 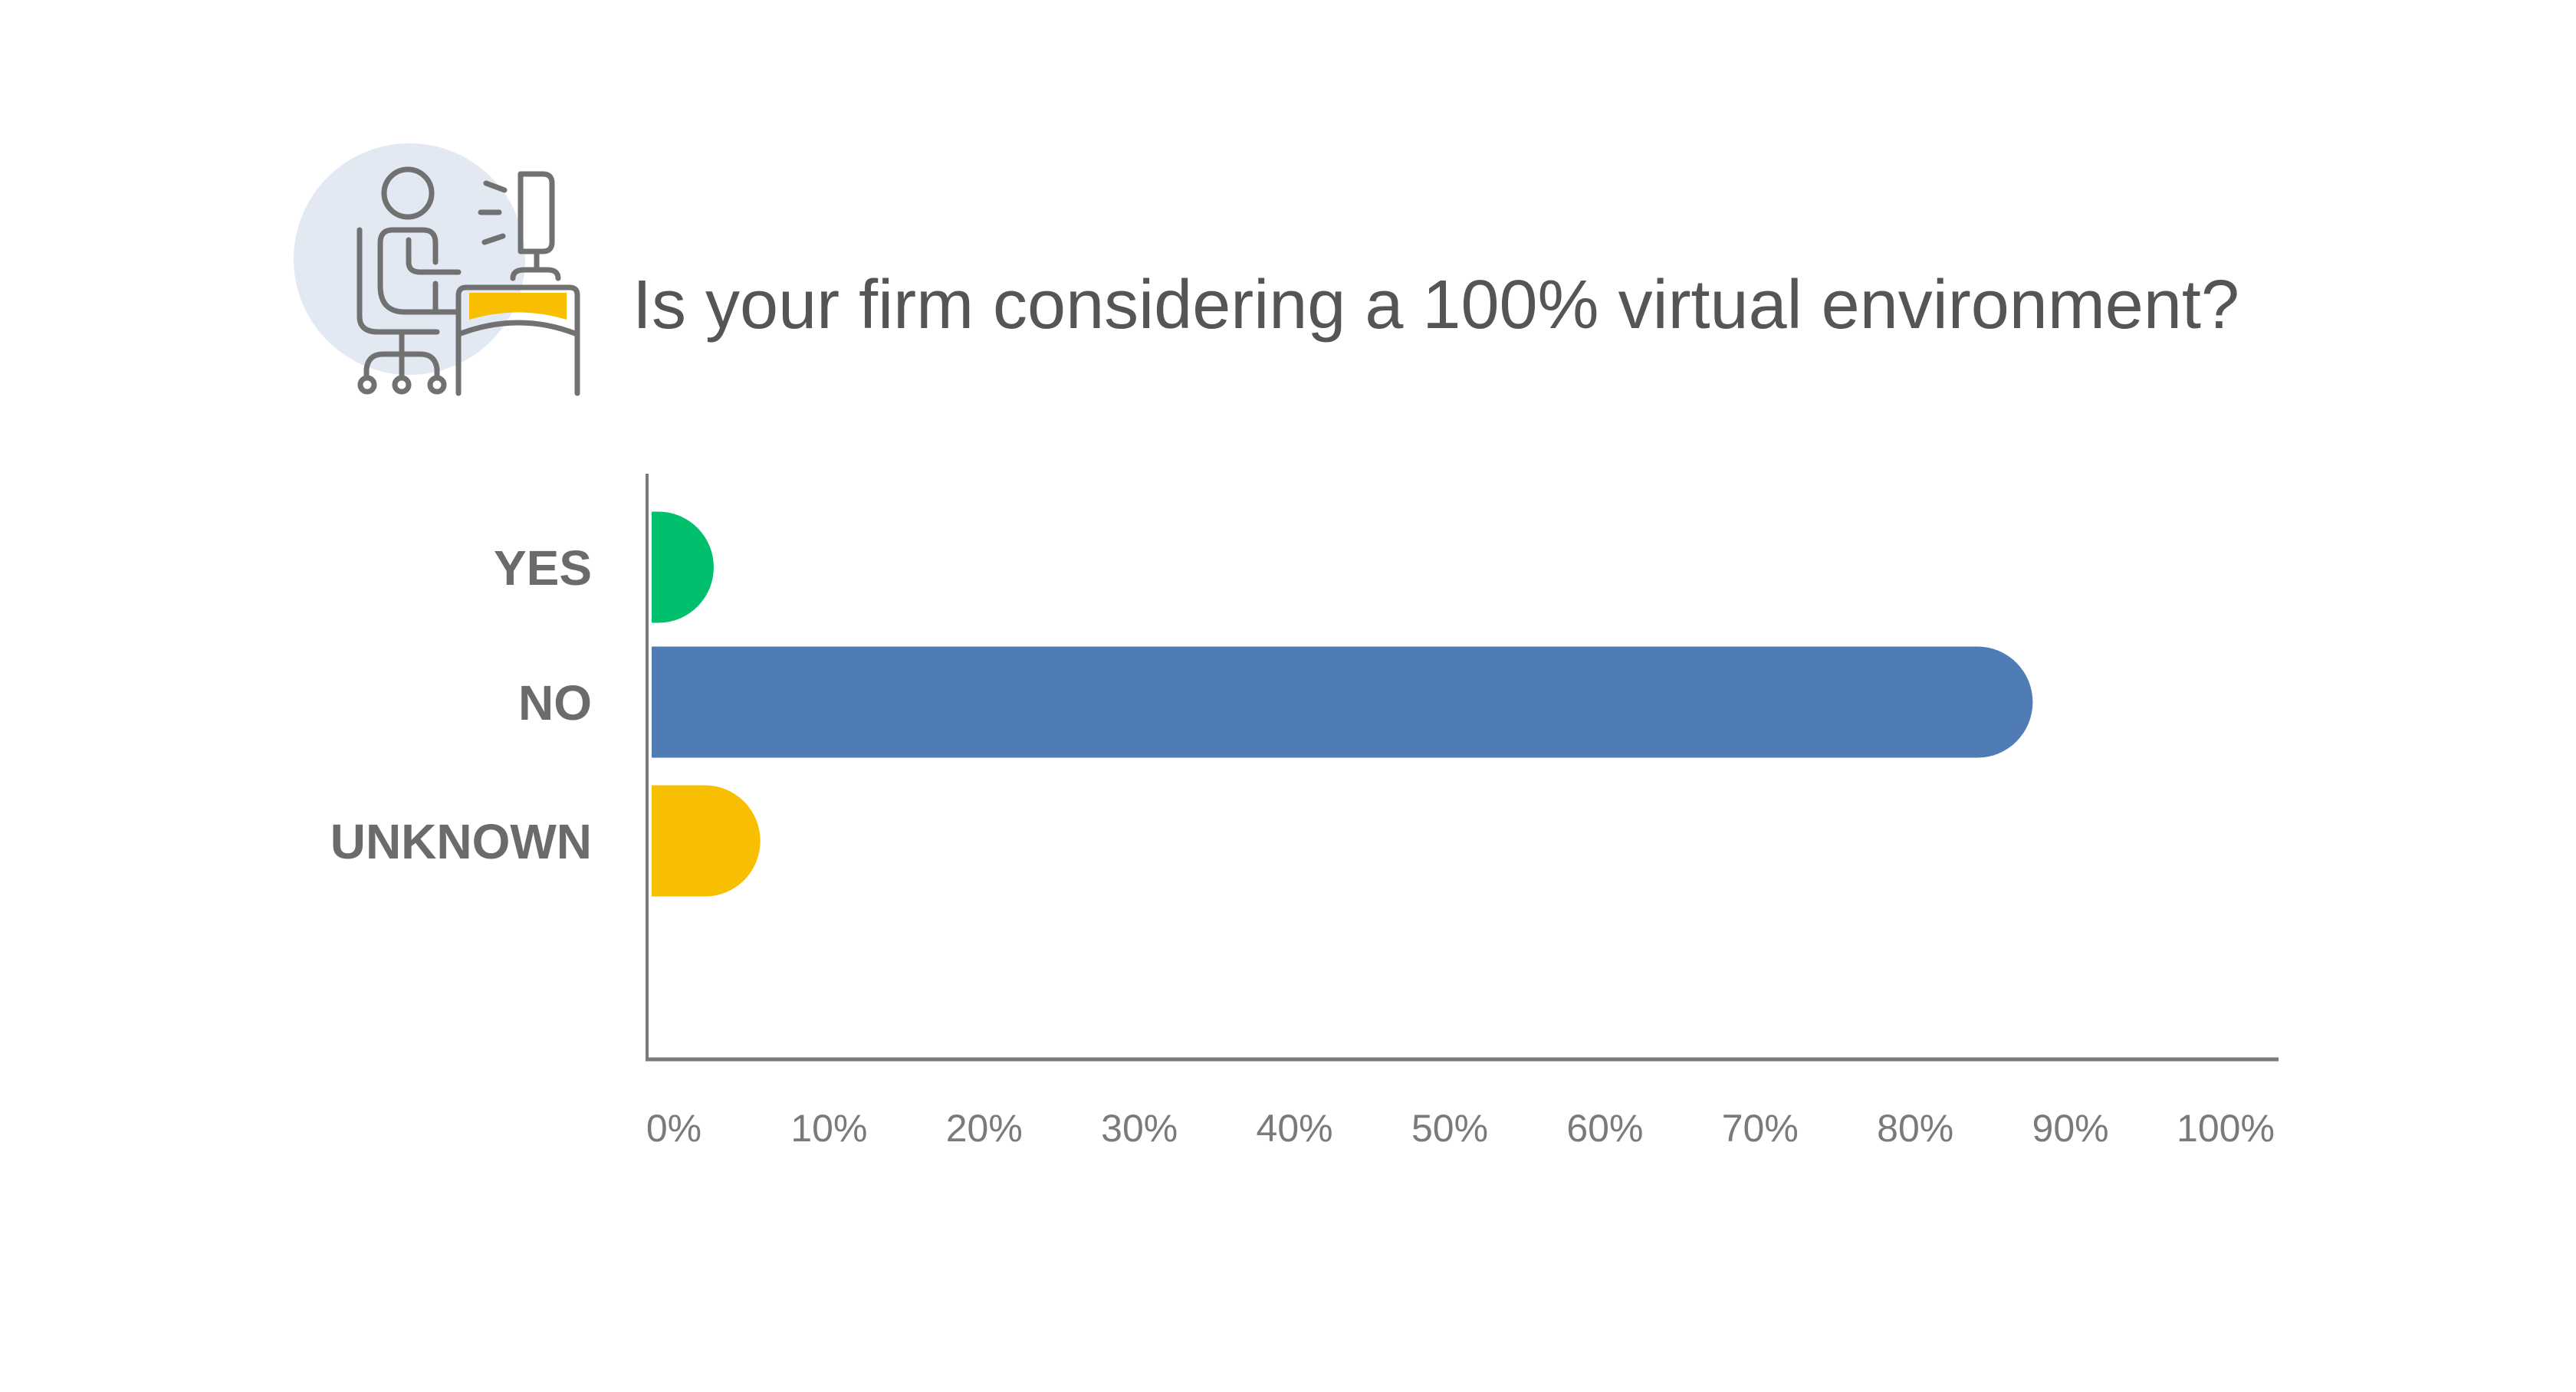 What do you see at coordinates (543, 568) in the screenshot?
I see `category-label: YES` at bounding box center [543, 568].